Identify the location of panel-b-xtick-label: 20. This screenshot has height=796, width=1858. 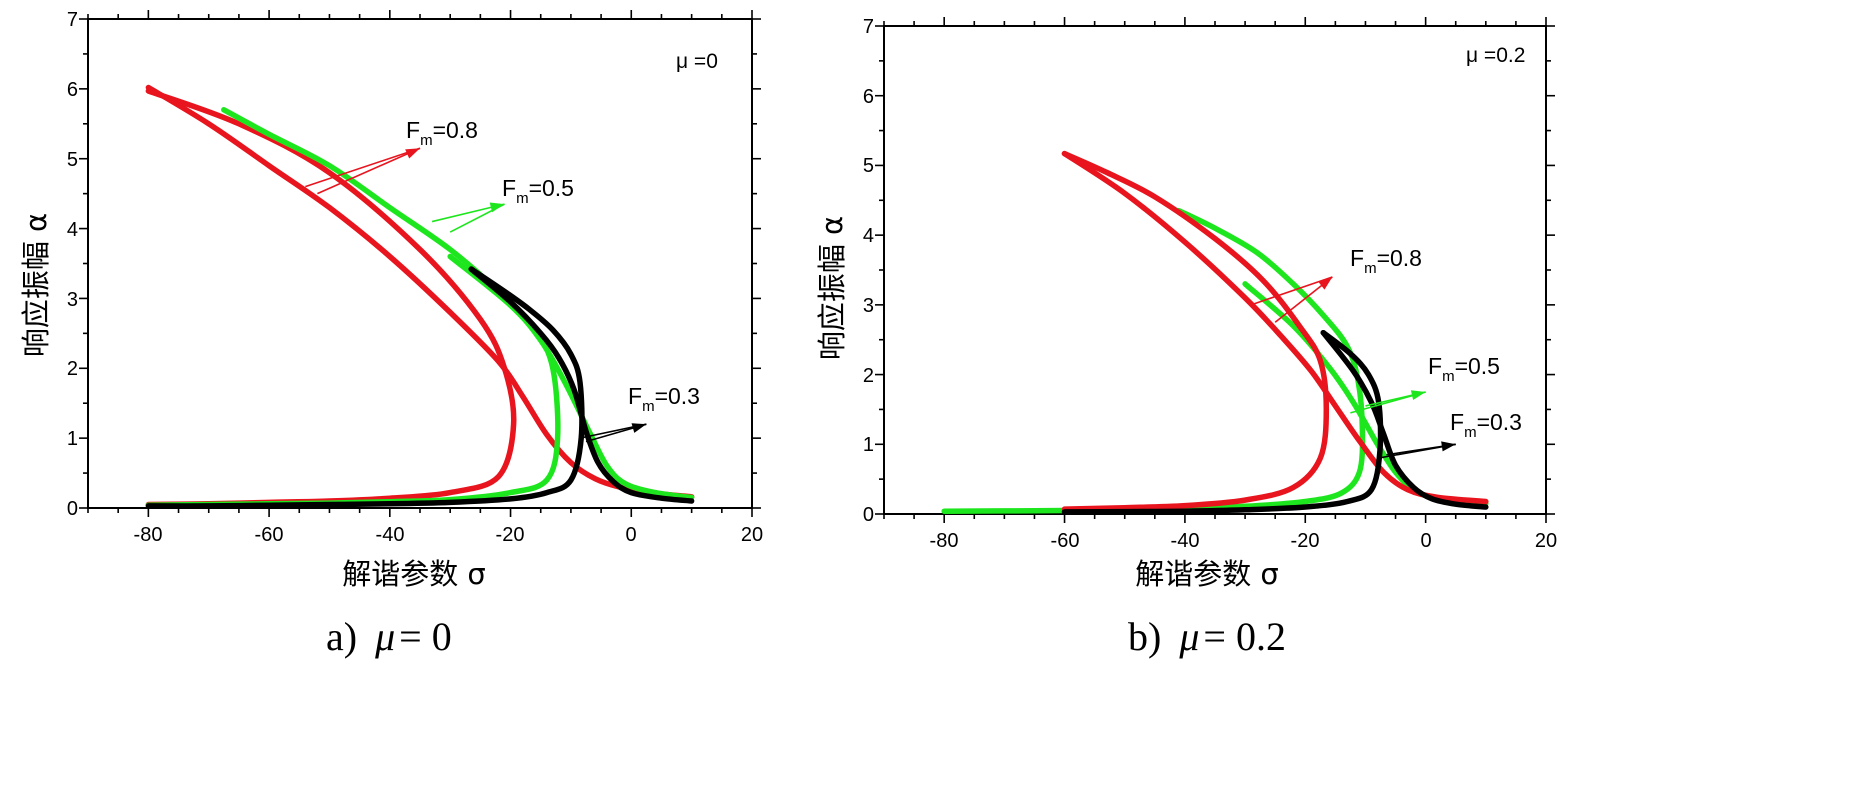
(1546, 541).